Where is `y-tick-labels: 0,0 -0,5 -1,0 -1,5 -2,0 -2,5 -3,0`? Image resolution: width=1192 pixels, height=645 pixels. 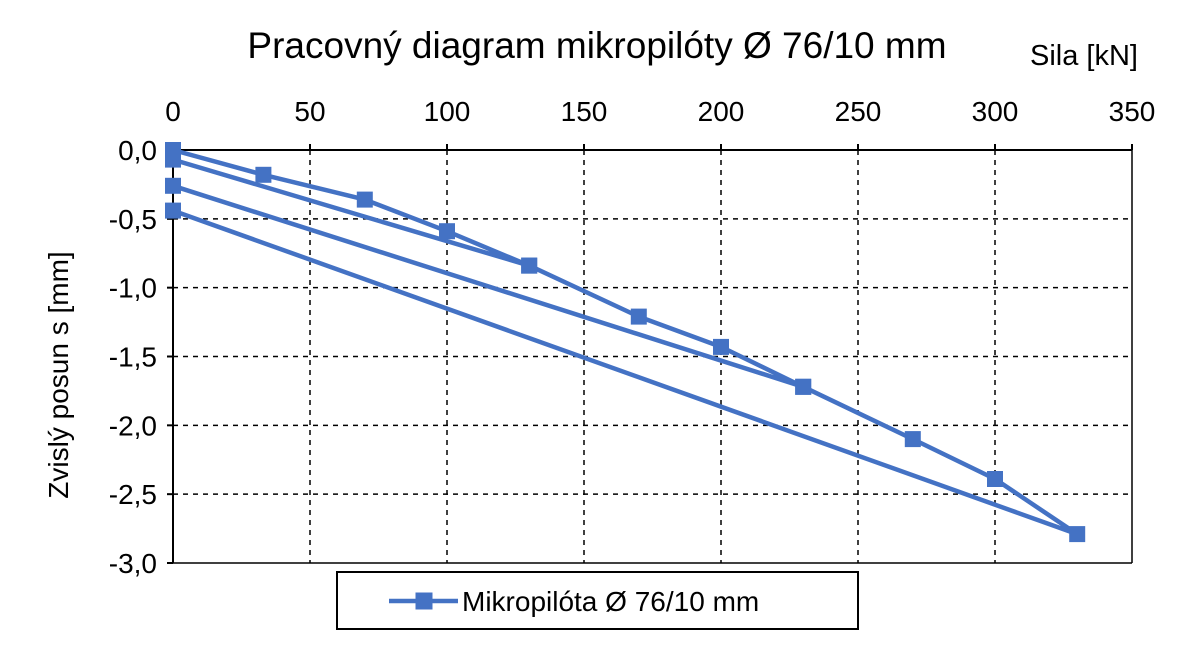
y-tick-labels: 0,0 -0,5 -1,0 -1,5 -2,0 -2,5 -3,0 is located at coordinates (133, 357).